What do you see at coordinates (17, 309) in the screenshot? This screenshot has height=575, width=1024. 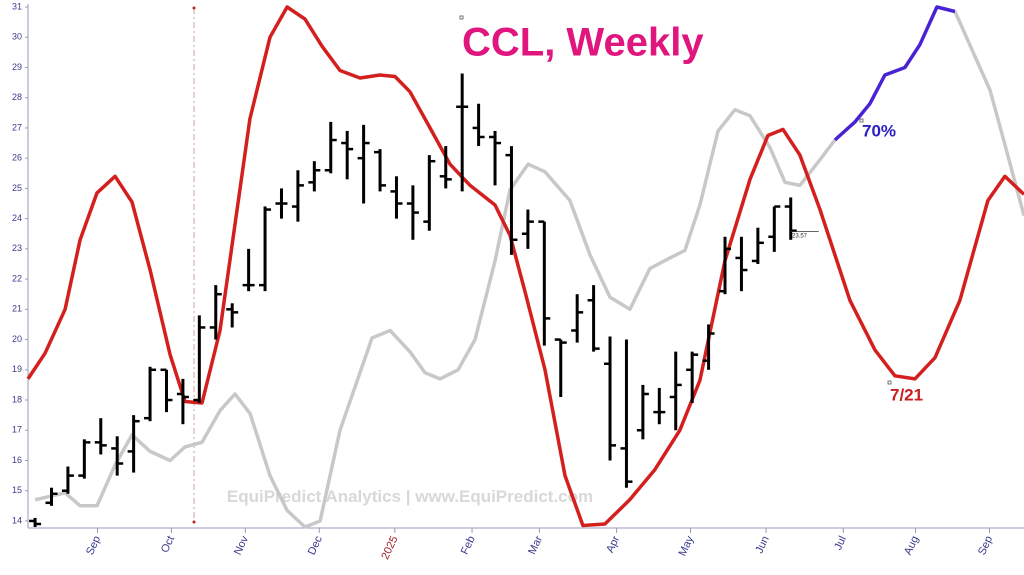 I see `y-tick-label: 21` at bounding box center [17, 309].